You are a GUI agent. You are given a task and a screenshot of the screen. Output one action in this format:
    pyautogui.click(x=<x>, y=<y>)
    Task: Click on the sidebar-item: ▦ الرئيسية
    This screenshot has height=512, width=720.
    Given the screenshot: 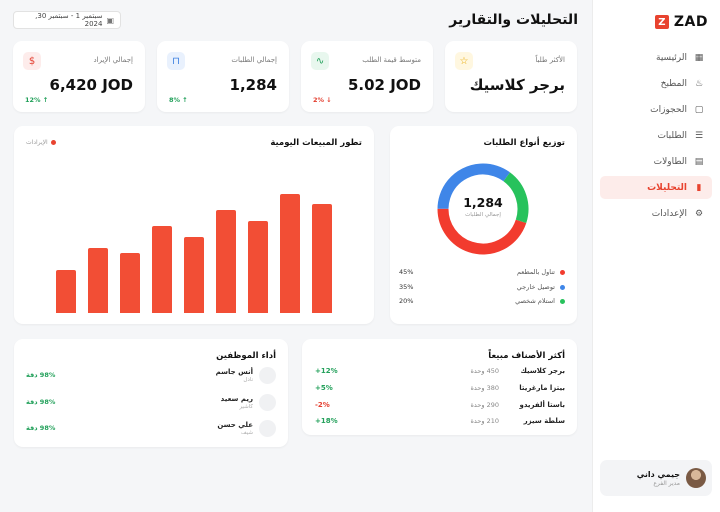 What is the action you would take?
    pyautogui.click(x=656, y=57)
    